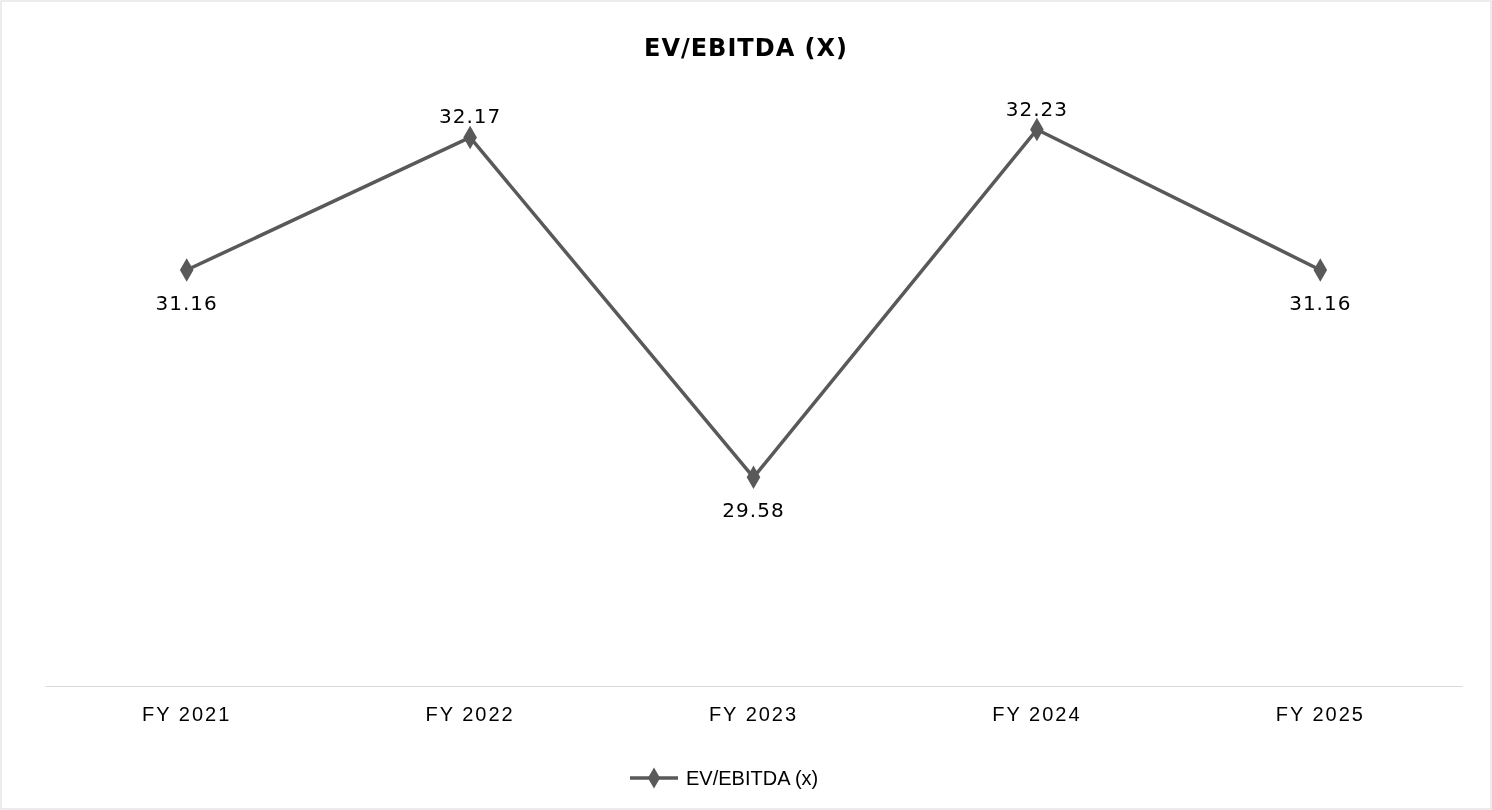  Describe the element at coordinates (746, 48) in the screenshot. I see `chart-title: EV/EBITDA (X)` at that location.